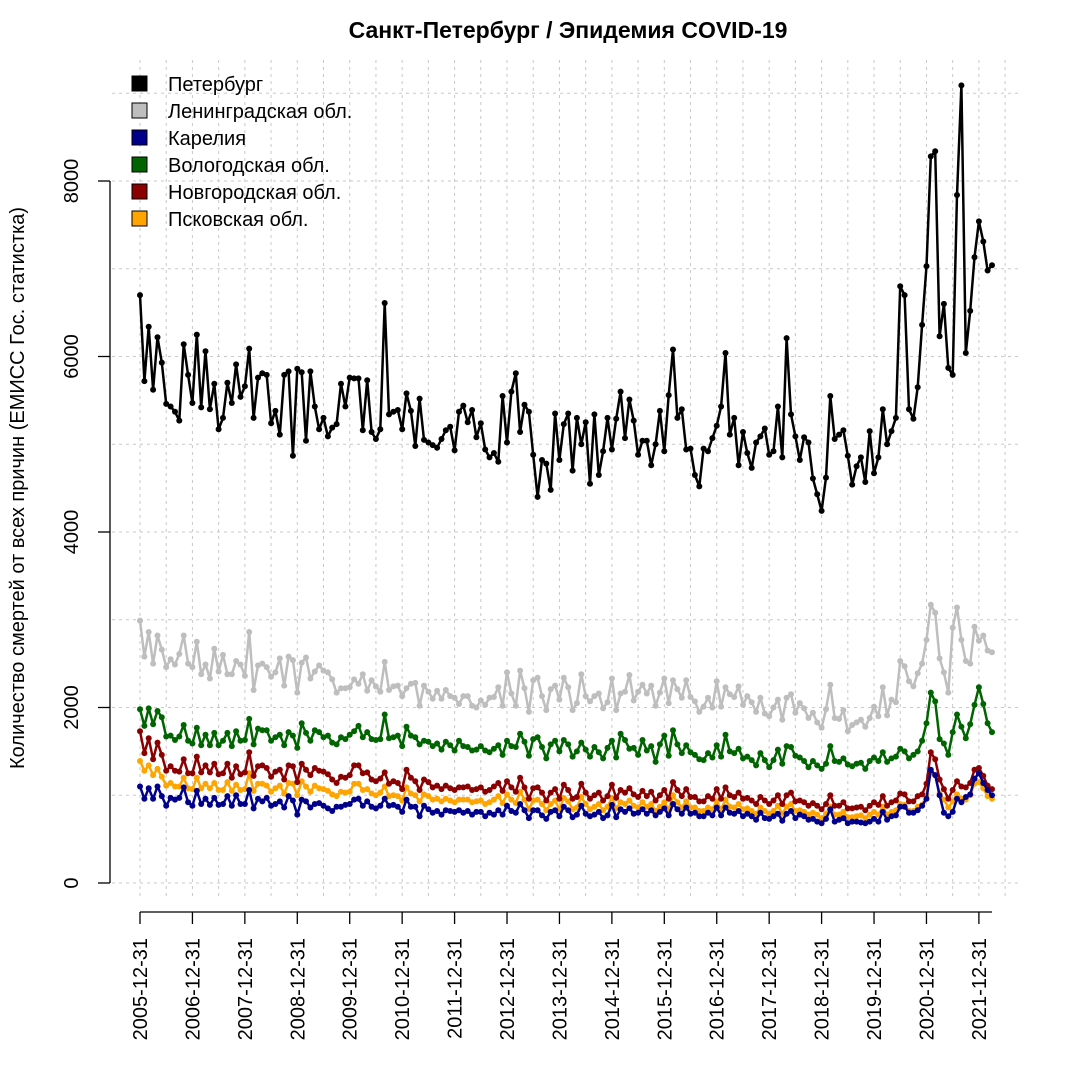 The image size is (1080, 1080). I want to click on x-tick-label: 2010-12-31, so click(403, 989).